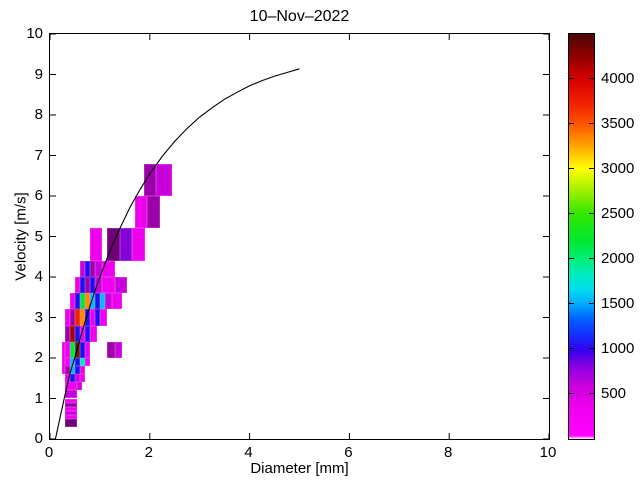 This screenshot has width=640, height=480. What do you see at coordinates (618, 213) in the screenshot?
I see `colorbar-tick-label: 2500` at bounding box center [618, 213].